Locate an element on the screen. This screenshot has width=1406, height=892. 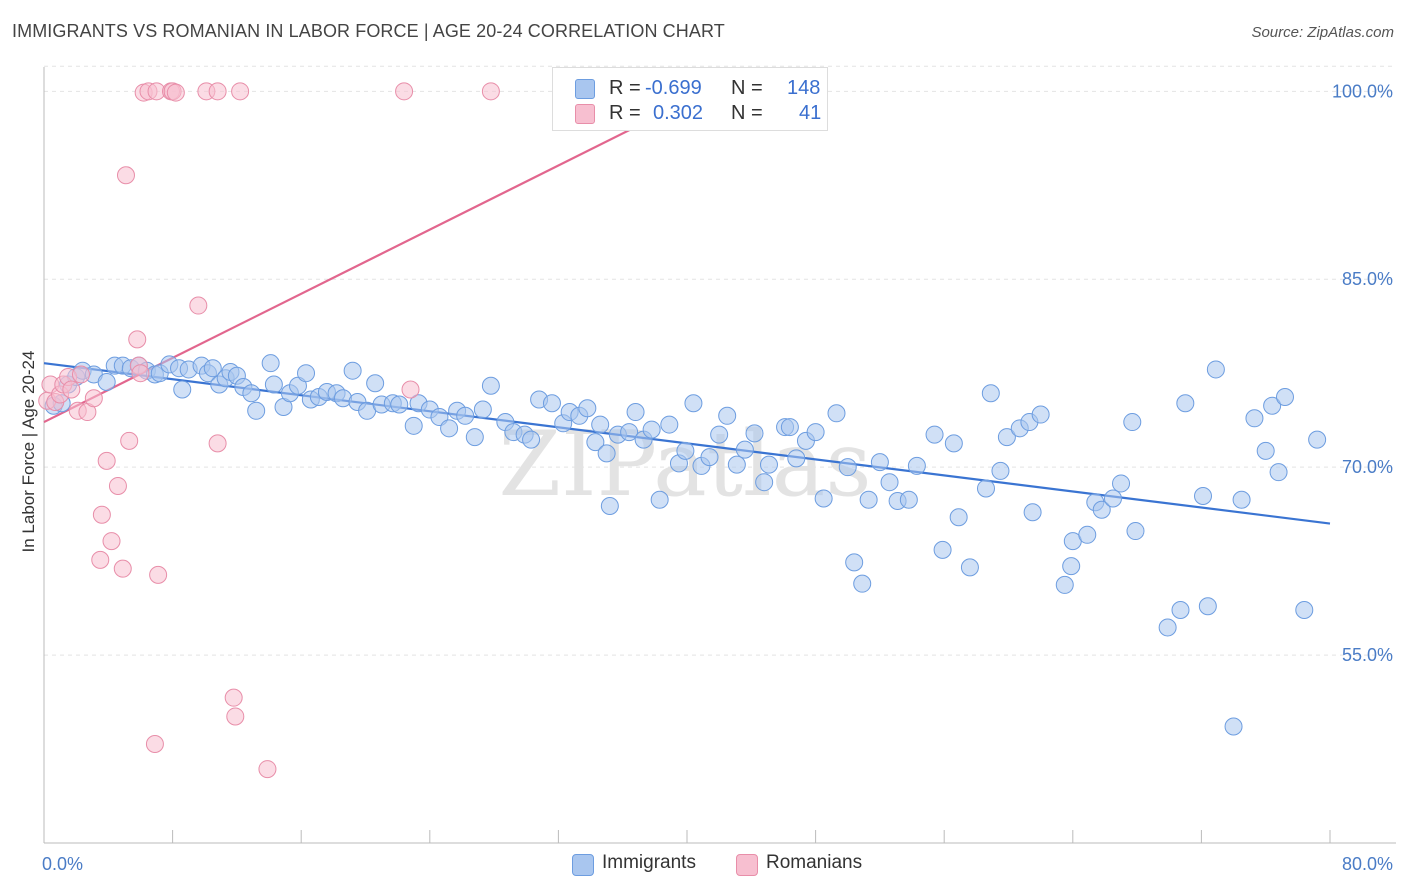
y-tick-label: 100.0% is located at coordinates (1362, 91).